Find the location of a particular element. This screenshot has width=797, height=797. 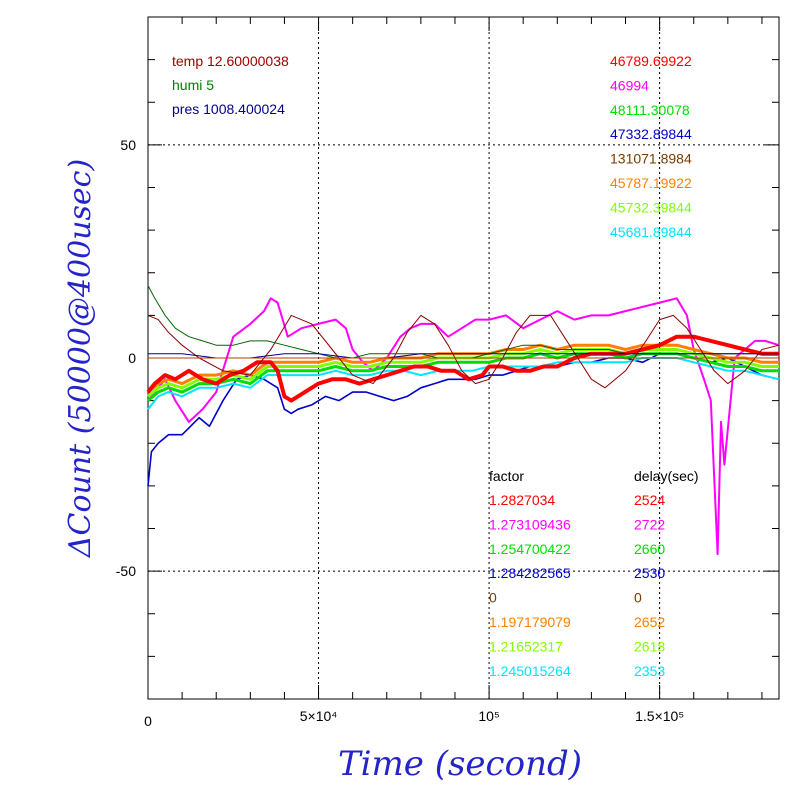

offset-legend-item: 131071.8984 is located at coordinates (651, 159).